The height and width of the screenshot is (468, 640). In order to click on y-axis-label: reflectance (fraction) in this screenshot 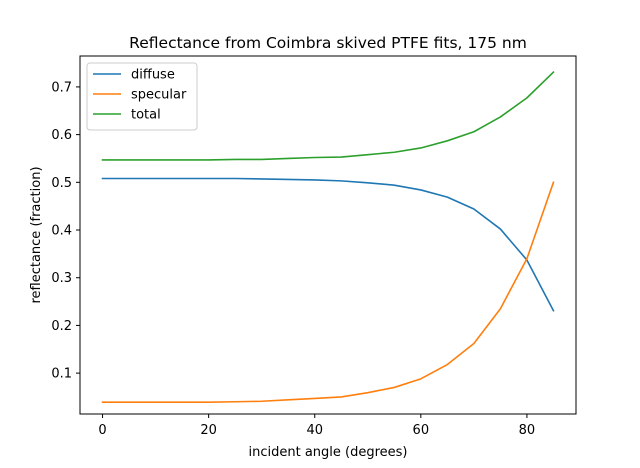, I will do `click(36, 234)`.